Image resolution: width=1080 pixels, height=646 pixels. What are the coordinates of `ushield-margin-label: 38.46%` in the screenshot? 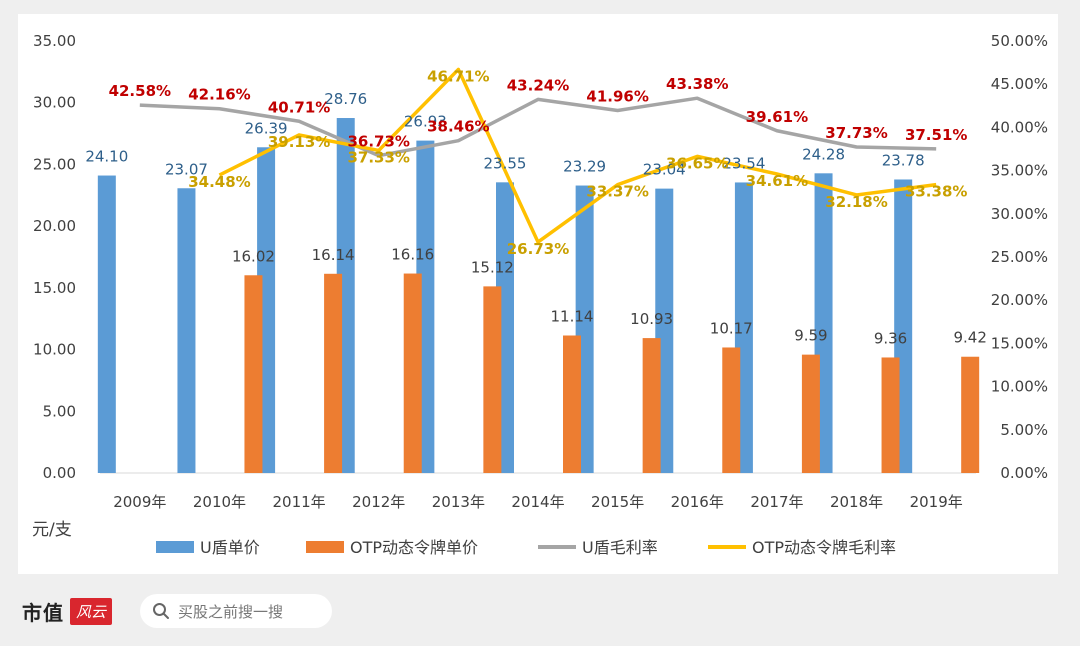 It's located at (458, 127).